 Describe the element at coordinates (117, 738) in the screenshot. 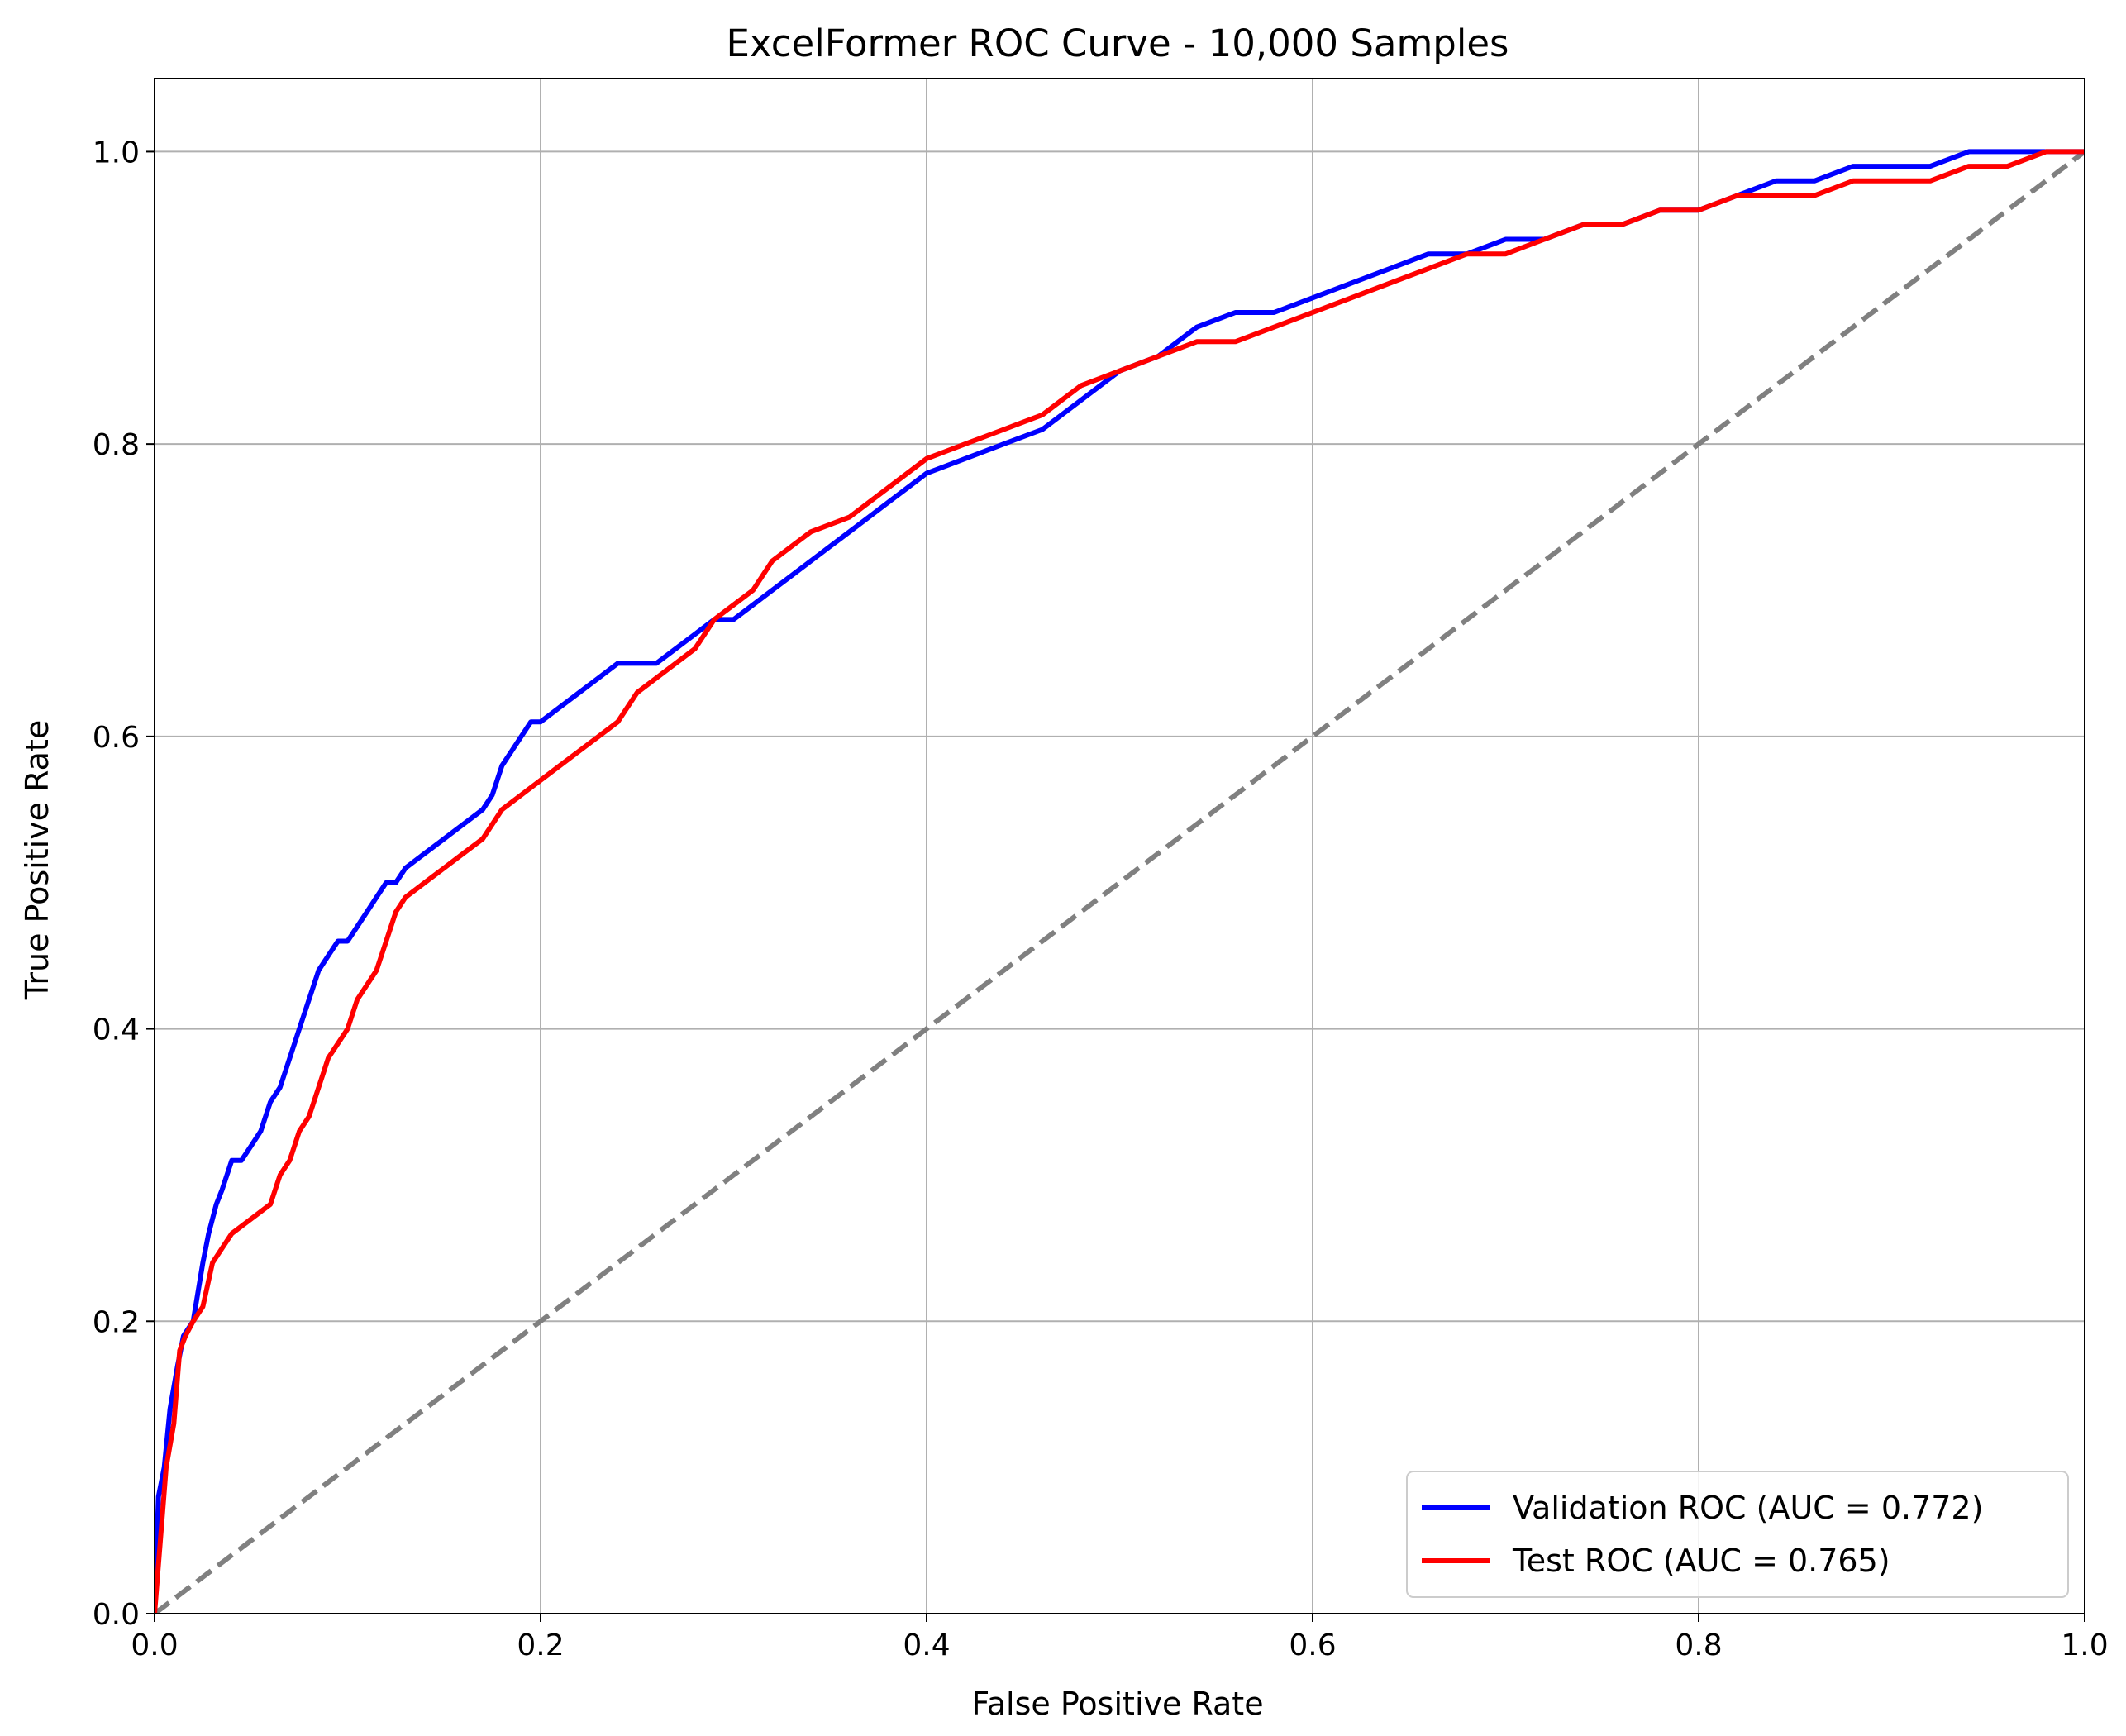

I see `y-tick-label: 0.6` at that location.